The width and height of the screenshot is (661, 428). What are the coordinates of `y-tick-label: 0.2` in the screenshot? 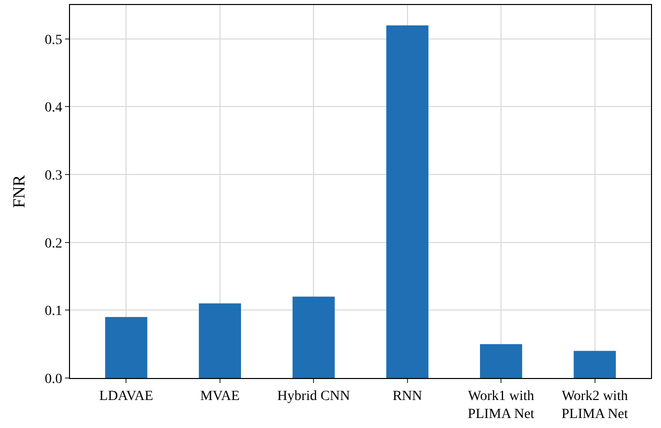 It's located at (53, 244).